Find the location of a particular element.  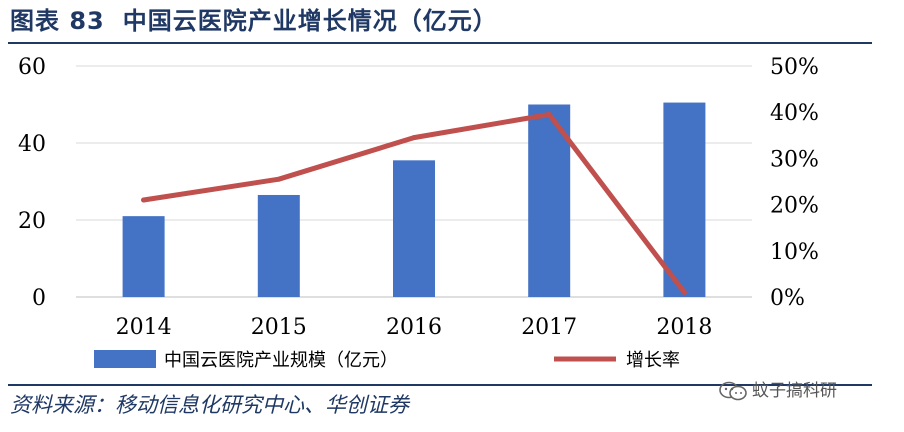

x-tick-label: 2014 is located at coordinates (144, 327).